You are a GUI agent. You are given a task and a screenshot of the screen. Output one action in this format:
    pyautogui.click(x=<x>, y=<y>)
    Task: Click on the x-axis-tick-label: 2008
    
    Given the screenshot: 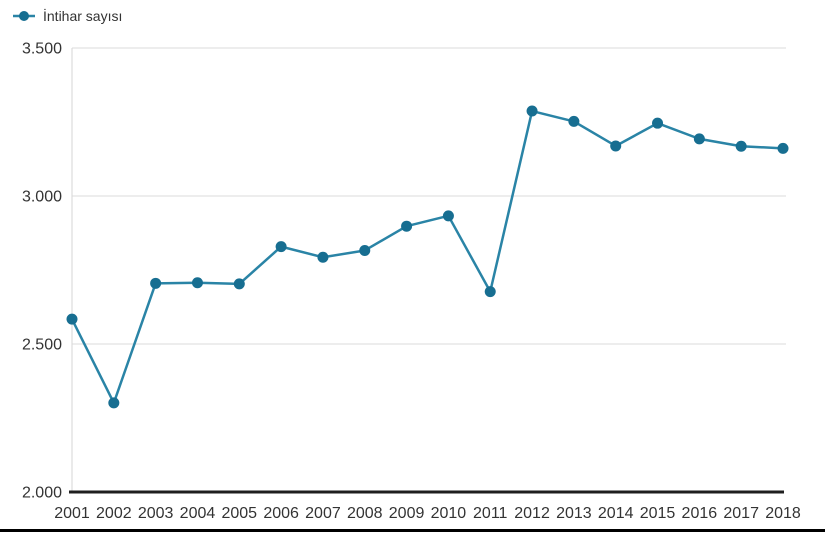 What is the action you would take?
    pyautogui.click(x=365, y=513)
    